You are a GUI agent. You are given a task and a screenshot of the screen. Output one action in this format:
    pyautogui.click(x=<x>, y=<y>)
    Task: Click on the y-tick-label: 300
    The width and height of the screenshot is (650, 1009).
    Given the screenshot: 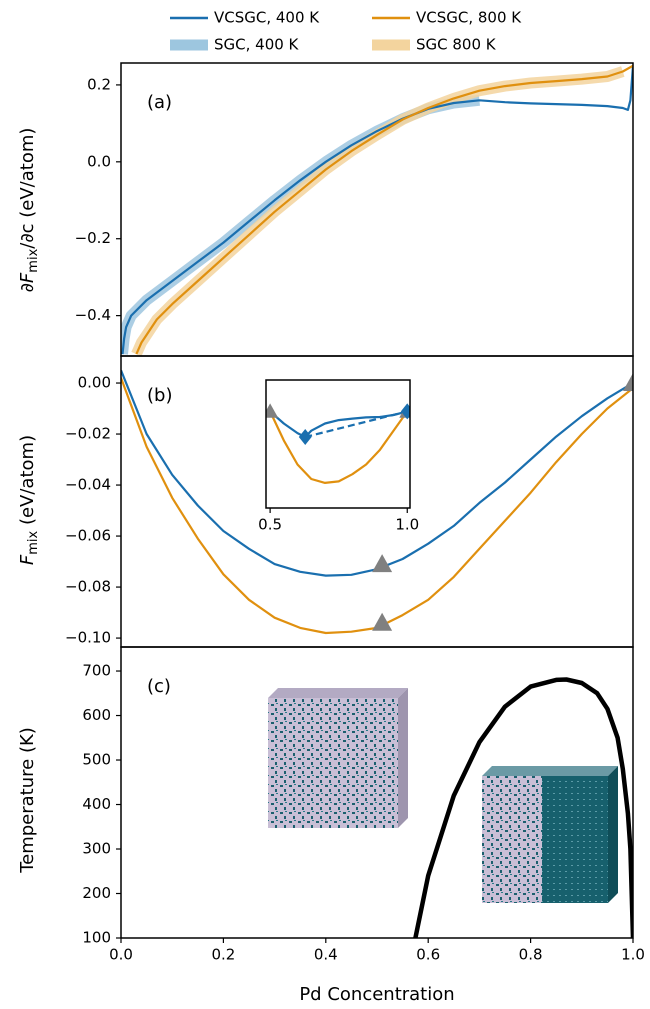 What is the action you would take?
    pyautogui.click(x=96, y=849)
    